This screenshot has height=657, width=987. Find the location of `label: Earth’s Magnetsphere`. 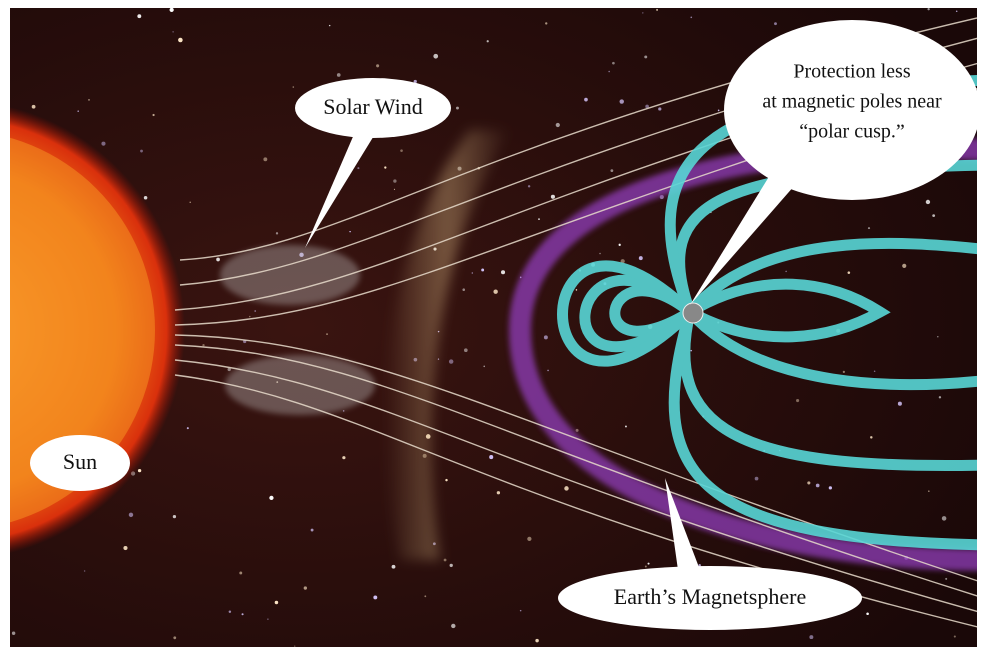

label: Earth’s Magnetsphere is located at coordinates (710, 596).